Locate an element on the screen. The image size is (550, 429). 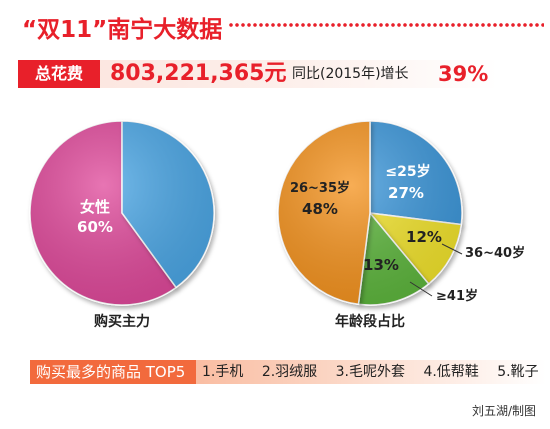
pie-slice-label: ≤25岁 is located at coordinates (407, 171).